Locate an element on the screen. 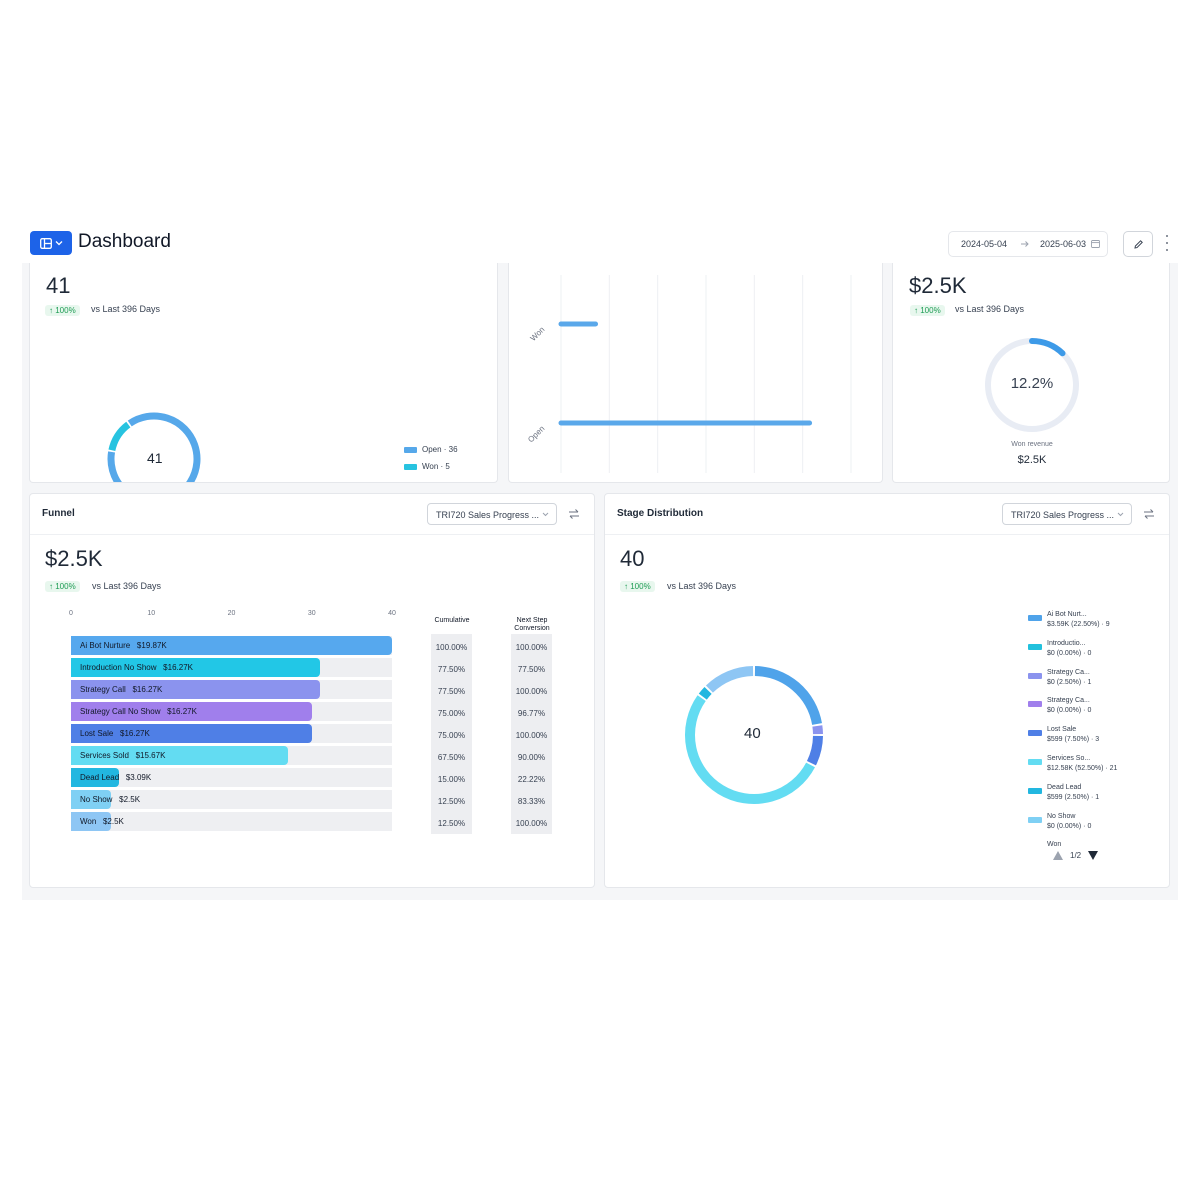  pager-text: 1/2 is located at coordinates (1076, 855).